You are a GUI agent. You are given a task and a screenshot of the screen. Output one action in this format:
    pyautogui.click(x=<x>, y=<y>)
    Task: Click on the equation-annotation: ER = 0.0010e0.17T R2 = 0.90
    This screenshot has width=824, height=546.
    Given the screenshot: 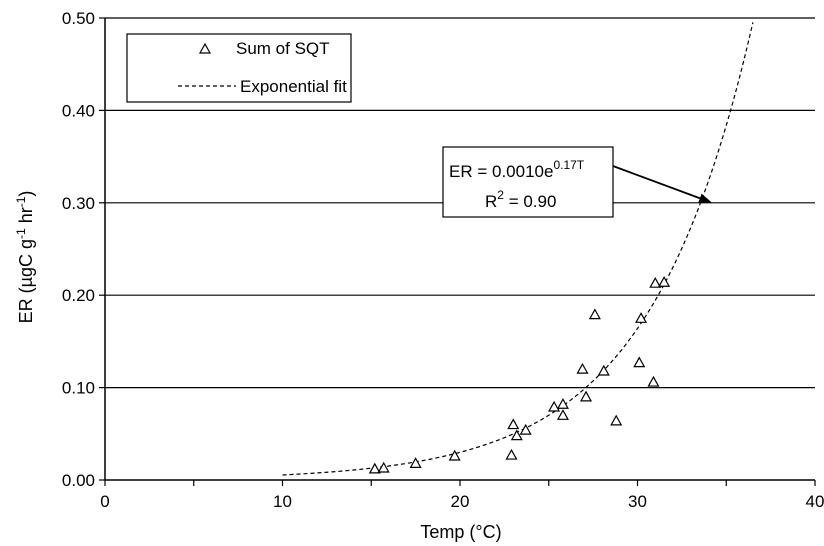 What is the action you would take?
    pyautogui.click(x=577, y=182)
    